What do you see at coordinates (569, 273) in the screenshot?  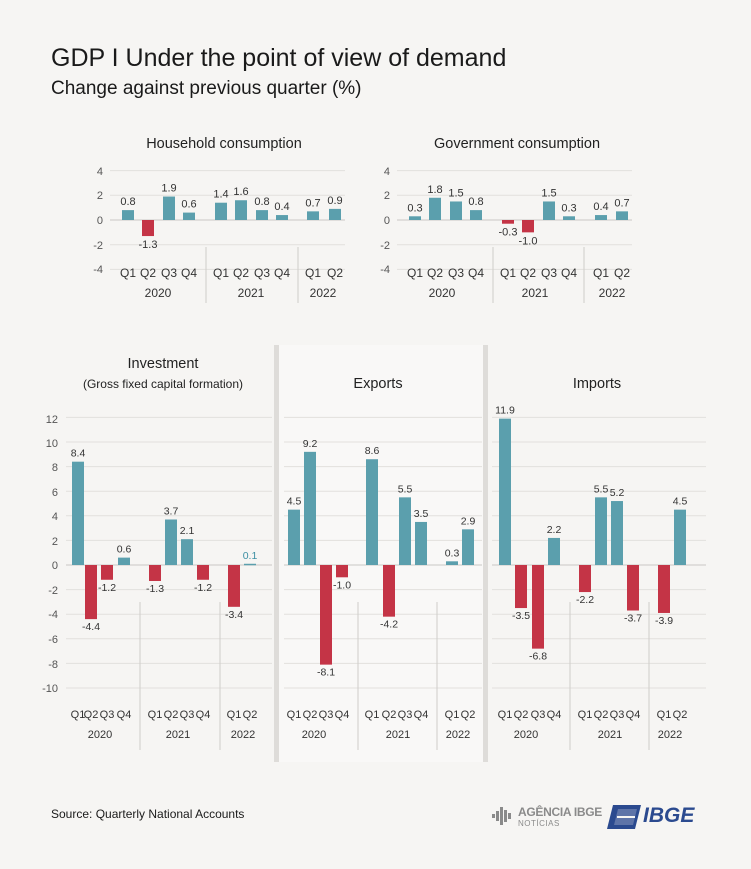 I see `government-quarter-label: Q4` at bounding box center [569, 273].